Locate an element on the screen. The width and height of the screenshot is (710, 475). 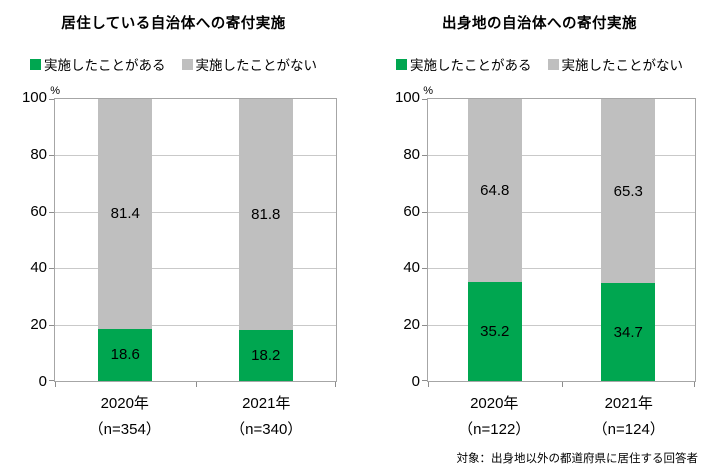
category-n: （n=354） is located at coordinates (124, 429).